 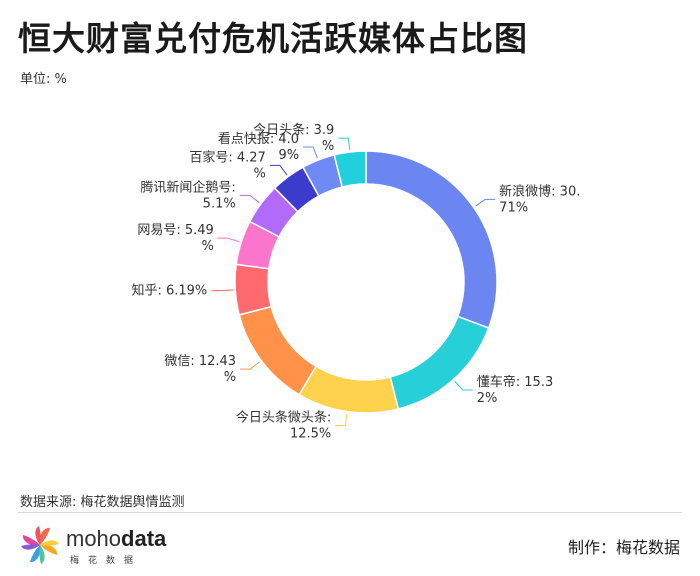 What do you see at coordinates (487, 398) in the screenshot?
I see `slice-label: 2%` at bounding box center [487, 398].